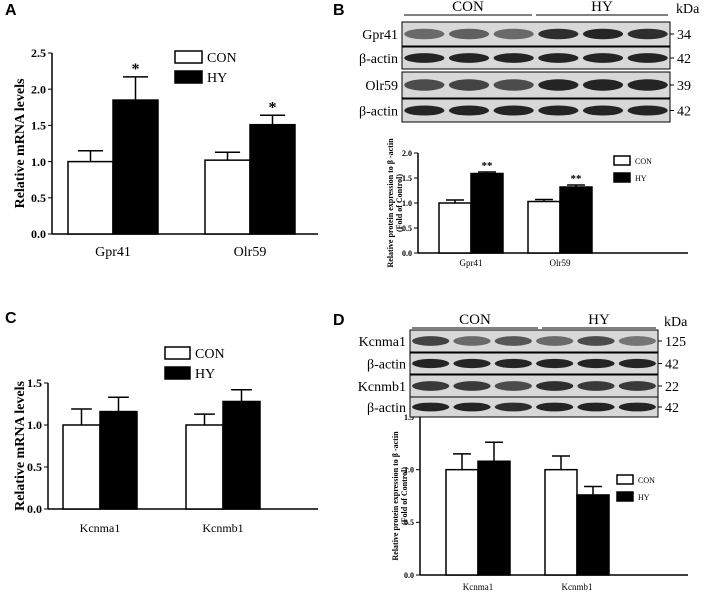 The image size is (709, 608). Describe the element at coordinates (38, 53) in the screenshot. I see `y-tick-label: 2.5` at that location.